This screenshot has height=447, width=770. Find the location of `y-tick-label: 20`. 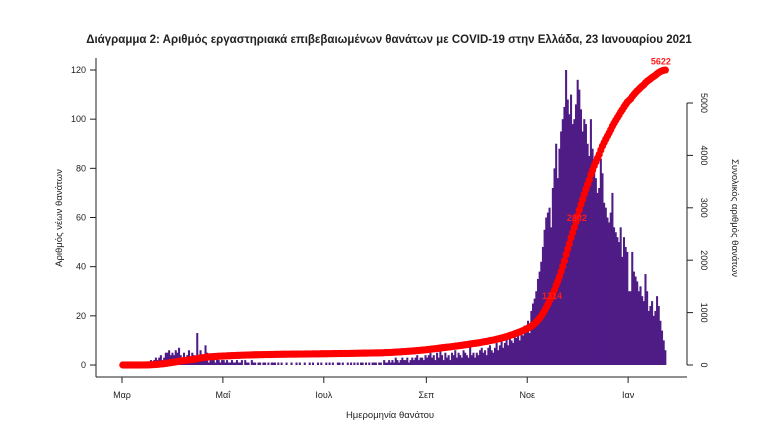

y-tick-label: 20 is located at coordinates (81, 316).